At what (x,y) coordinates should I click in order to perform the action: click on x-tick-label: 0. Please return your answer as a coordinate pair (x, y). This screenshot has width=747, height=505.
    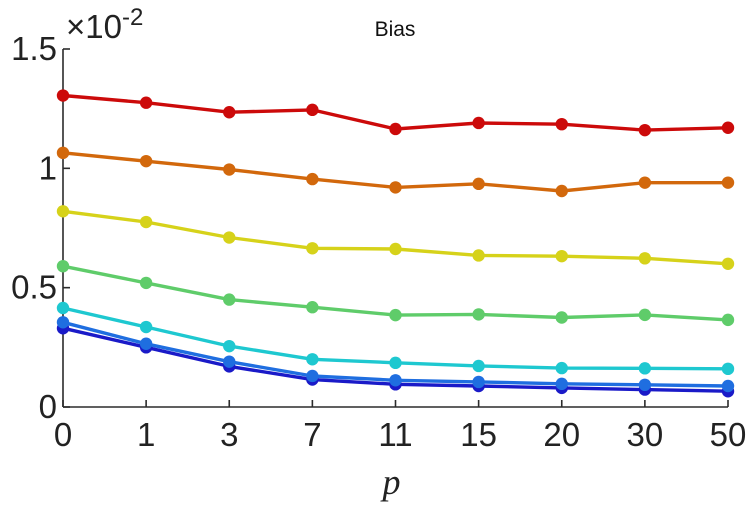
    Looking at the image, I should click on (63, 434).